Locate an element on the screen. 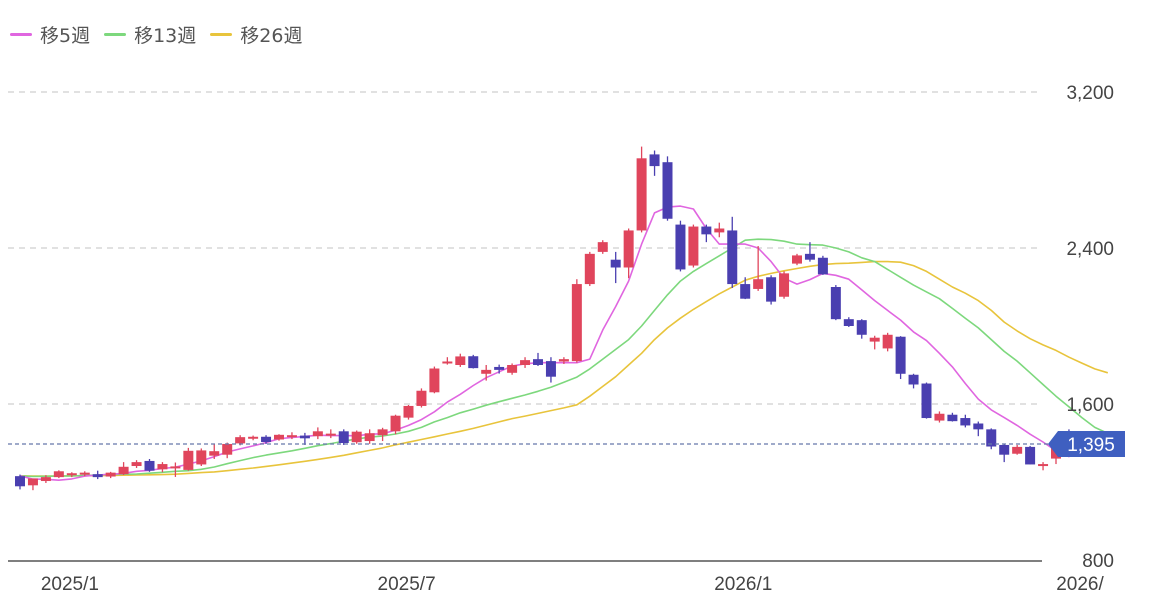 This screenshot has height=608, width=1150. legend-item-ma26: 移26週 is located at coordinates (256, 34).